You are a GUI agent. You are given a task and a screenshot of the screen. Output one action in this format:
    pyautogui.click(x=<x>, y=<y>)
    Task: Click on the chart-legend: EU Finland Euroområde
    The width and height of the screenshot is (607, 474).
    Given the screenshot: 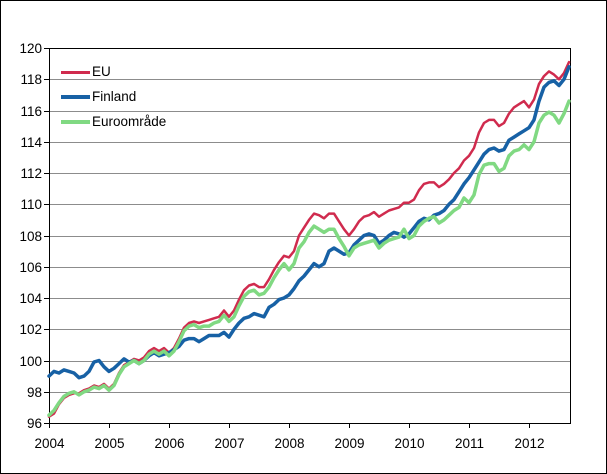 What is the action you would take?
    pyautogui.click(x=113, y=97)
    